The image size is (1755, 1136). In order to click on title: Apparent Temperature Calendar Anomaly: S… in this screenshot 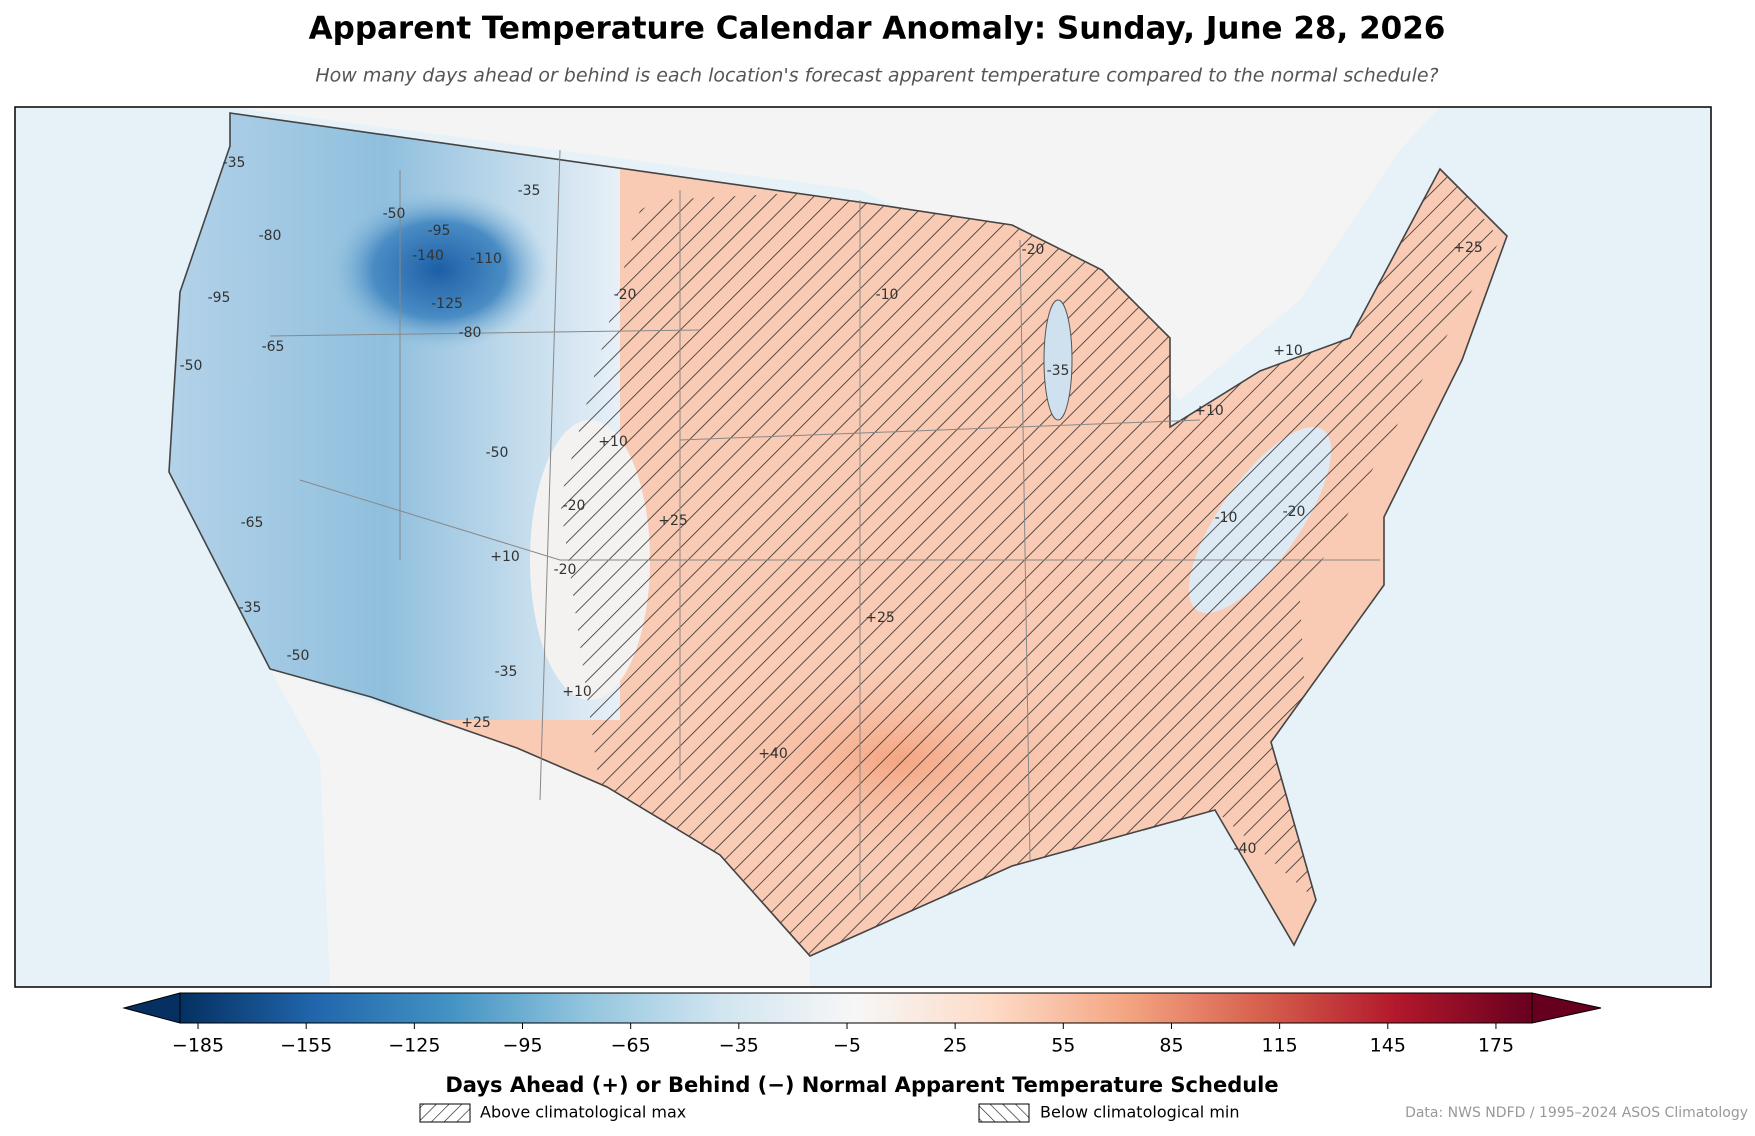, I will do `click(877, 29)`.